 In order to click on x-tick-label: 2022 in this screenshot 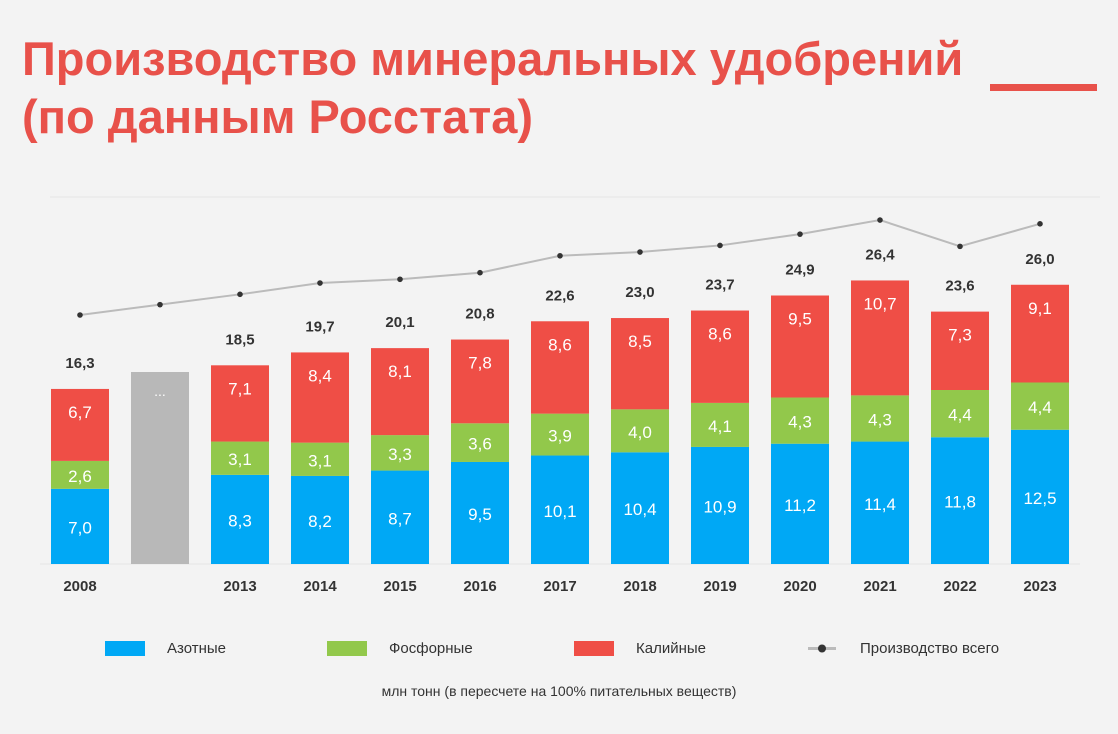, I will do `click(959, 586)`.